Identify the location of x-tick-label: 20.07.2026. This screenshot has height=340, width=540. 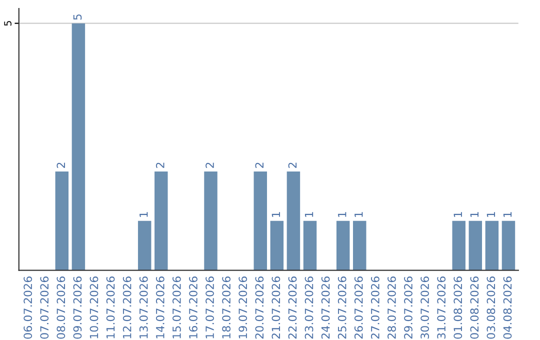
(259, 307).